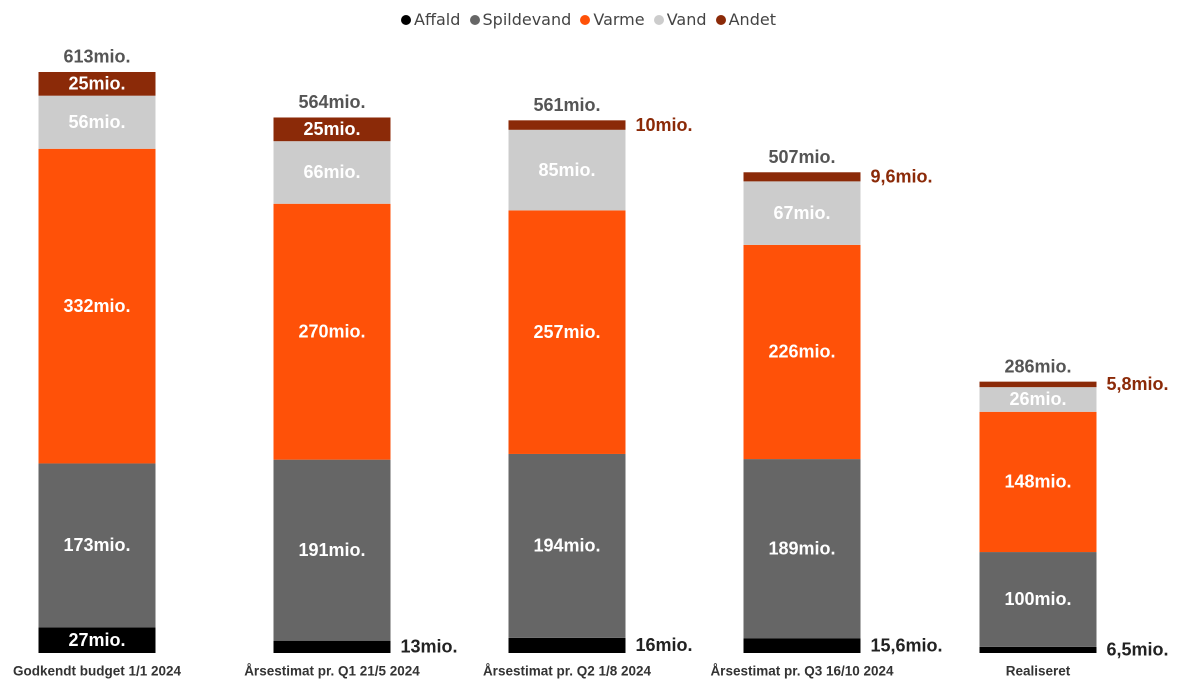 The height and width of the screenshot is (683, 1177). Describe the element at coordinates (902, 177) in the screenshot. I see `data-label: 9,6mio.` at that location.